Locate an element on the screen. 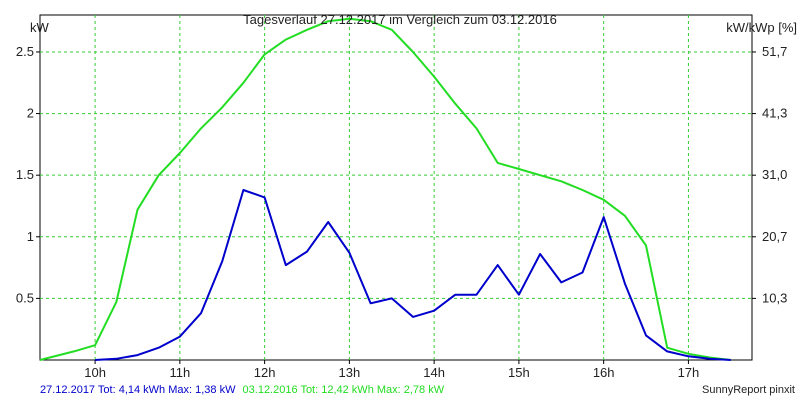 The image size is (800, 400). x-tick-label: 16h is located at coordinates (604, 372).